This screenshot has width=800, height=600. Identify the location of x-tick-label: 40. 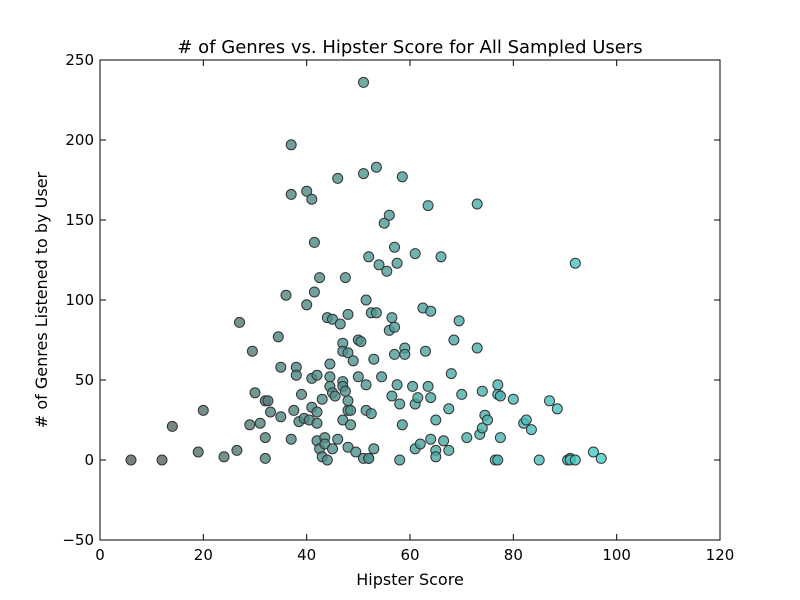
(306, 555).